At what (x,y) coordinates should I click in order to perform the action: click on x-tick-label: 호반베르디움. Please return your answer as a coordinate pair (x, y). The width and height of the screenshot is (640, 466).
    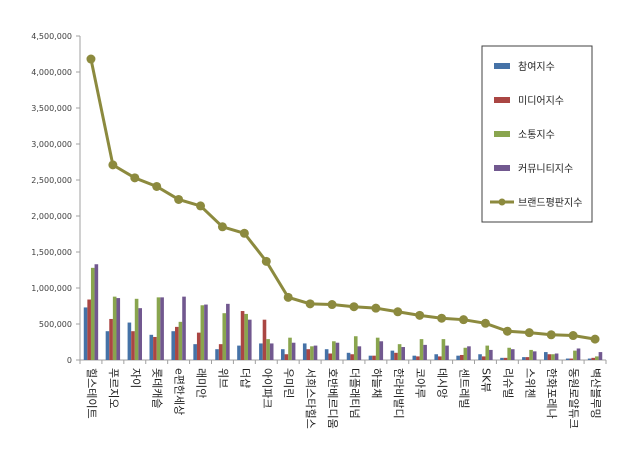
    Looking at the image, I should click on (332, 398).